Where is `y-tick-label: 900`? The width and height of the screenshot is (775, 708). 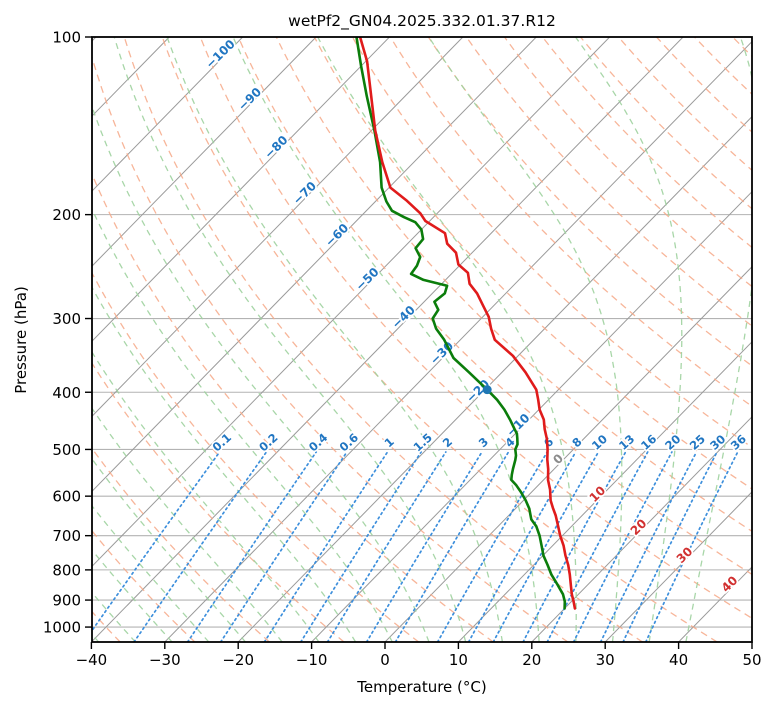 y-tick-label: 900 is located at coordinates (66, 601).